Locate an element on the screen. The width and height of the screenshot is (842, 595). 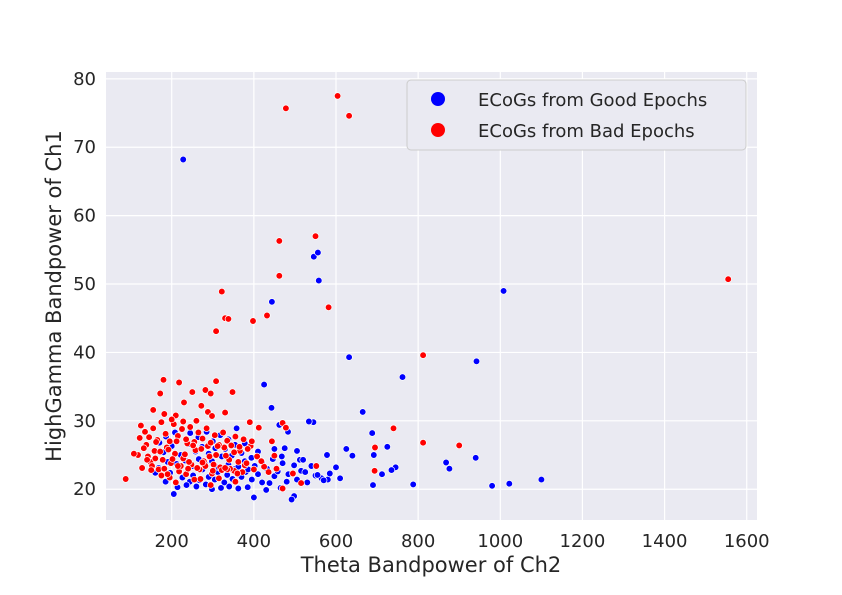
legend-marker-good is located at coordinates (438, 99).